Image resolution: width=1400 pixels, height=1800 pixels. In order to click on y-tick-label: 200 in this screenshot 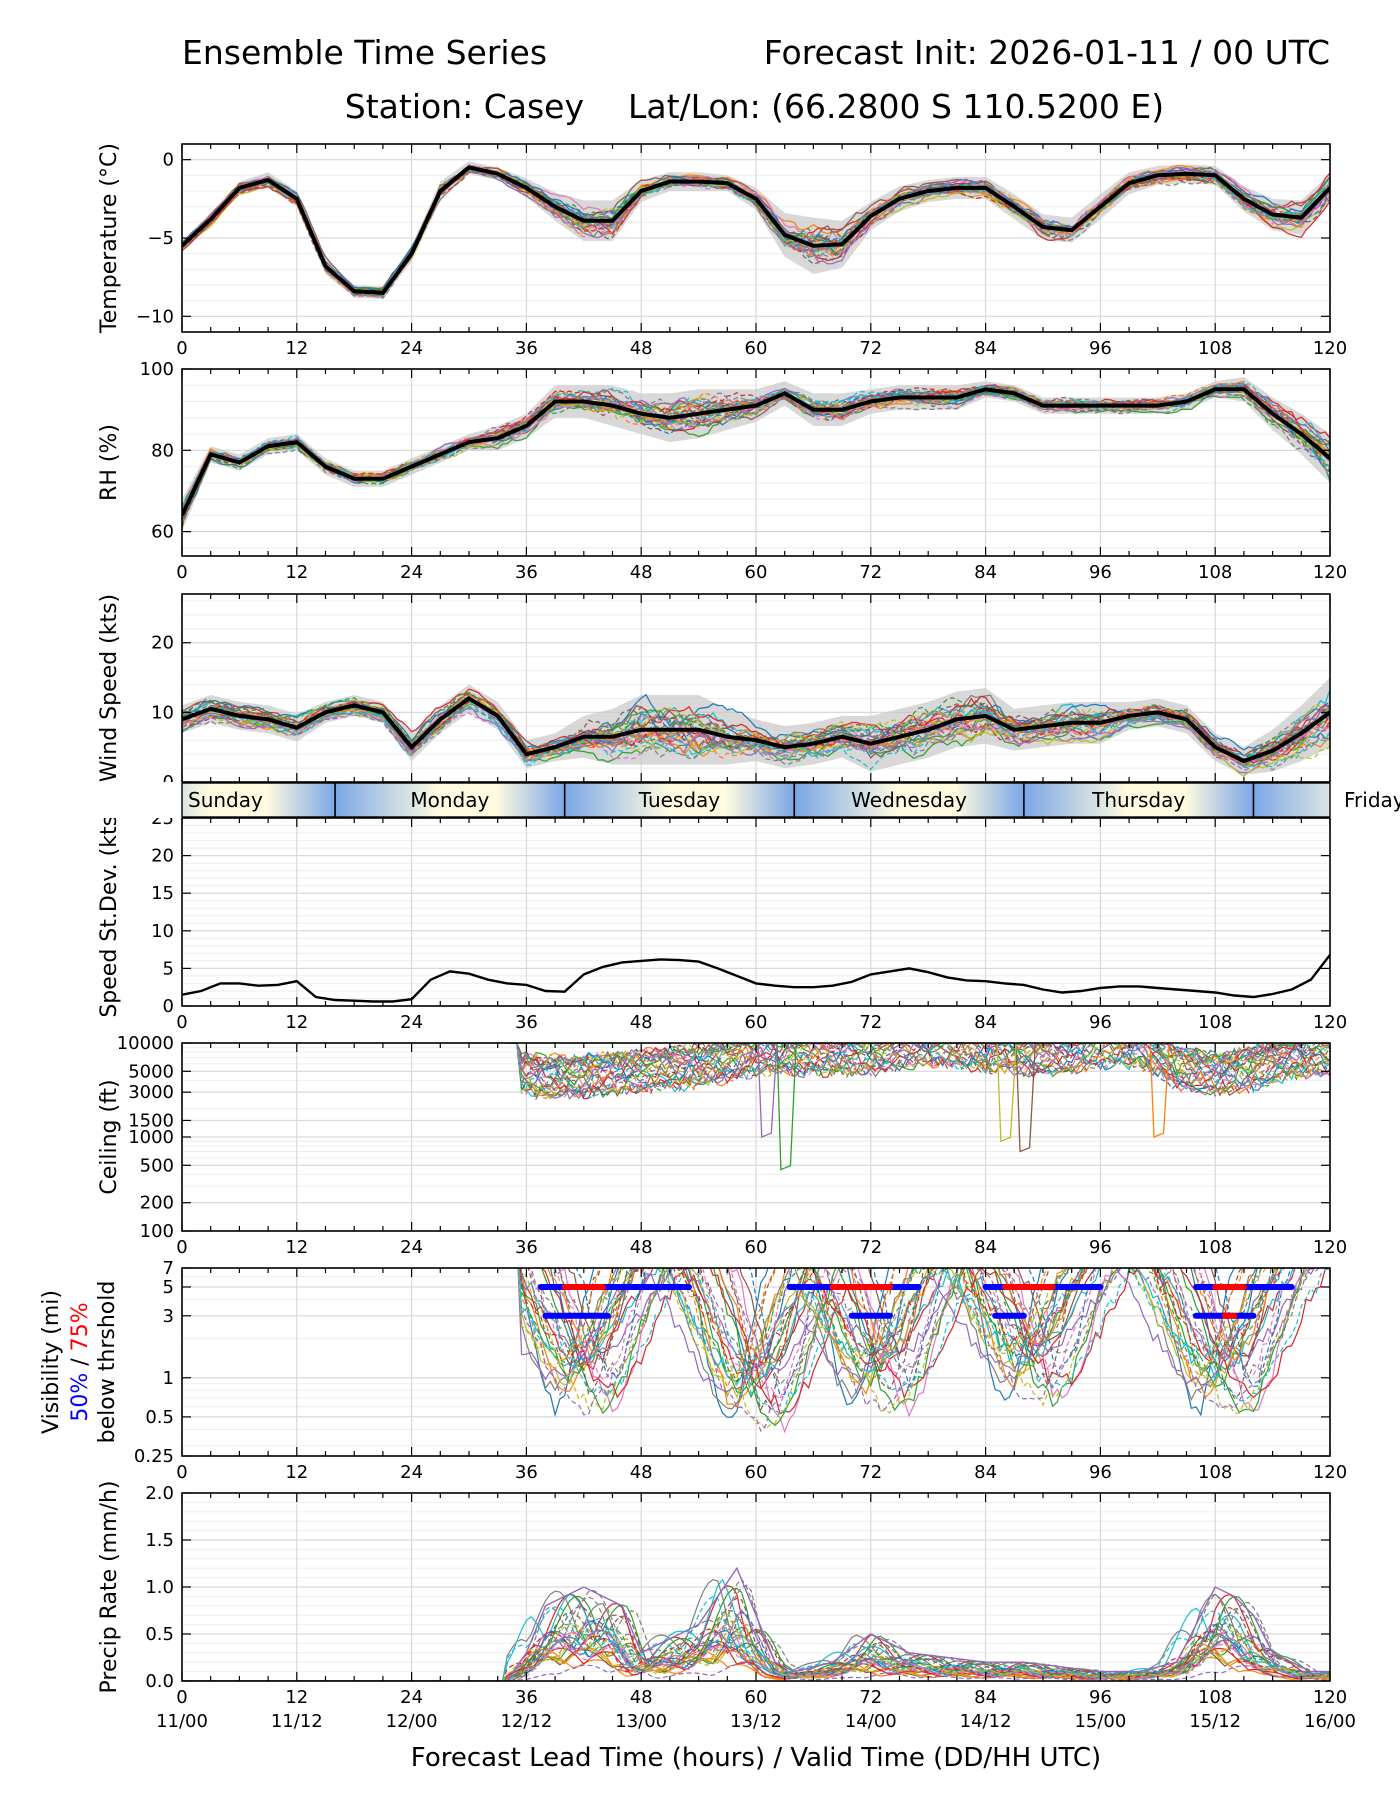, I will do `click(157, 1203)`.